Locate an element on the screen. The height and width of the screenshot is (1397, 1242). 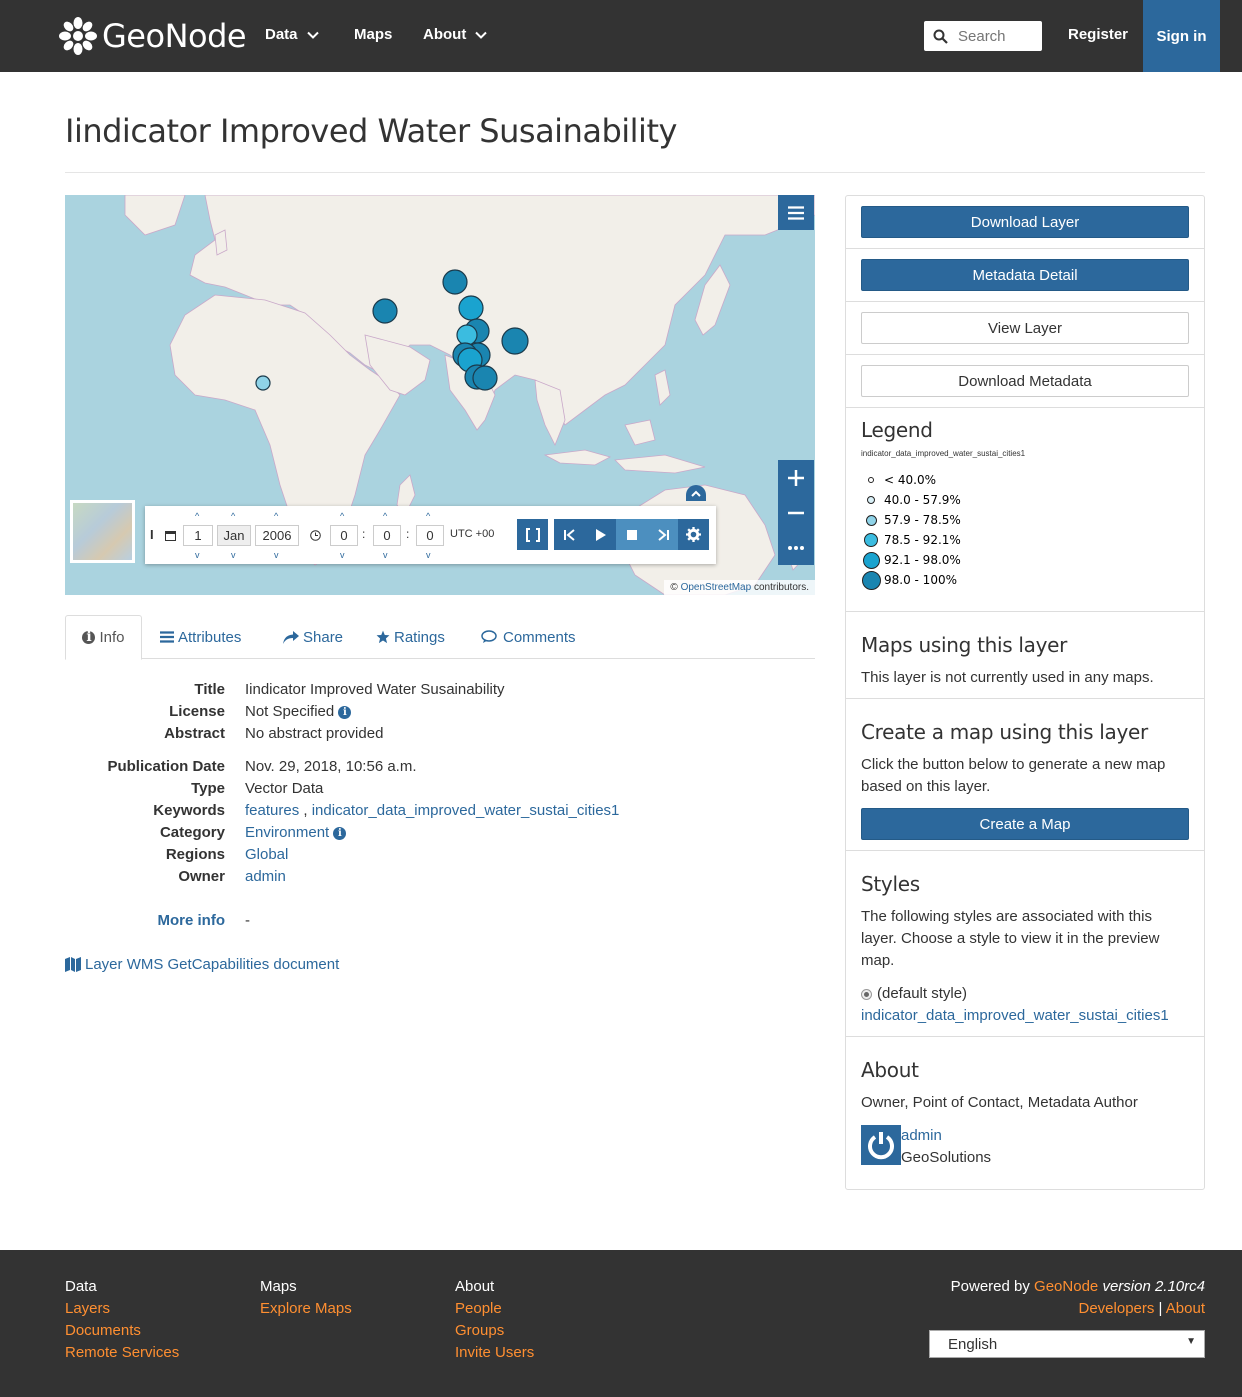
brand-text: GeoNode is located at coordinates (174, 36).